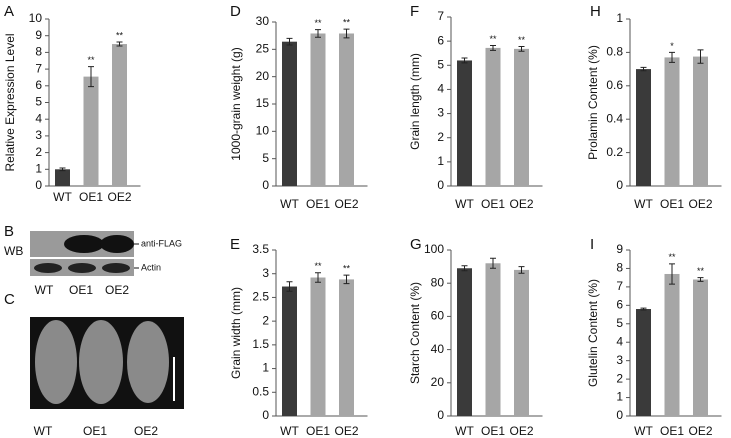 This screenshot has height=438, width=731. I want to click on y-axis-label: Grain length (mm), so click(415, 101).